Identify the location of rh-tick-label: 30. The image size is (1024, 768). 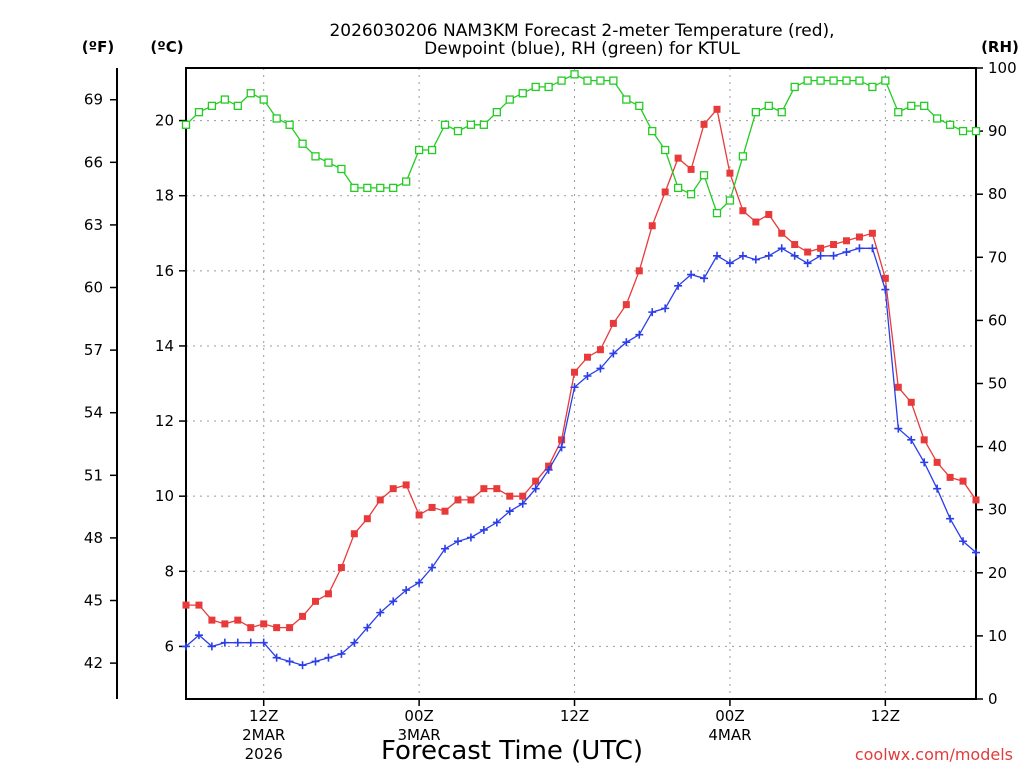
(997, 510).